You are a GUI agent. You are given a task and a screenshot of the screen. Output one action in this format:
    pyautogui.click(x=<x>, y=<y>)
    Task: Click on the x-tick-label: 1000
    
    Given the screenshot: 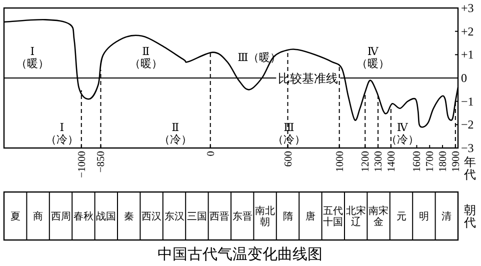 What is the action you would take?
    pyautogui.click(x=340, y=161)
    